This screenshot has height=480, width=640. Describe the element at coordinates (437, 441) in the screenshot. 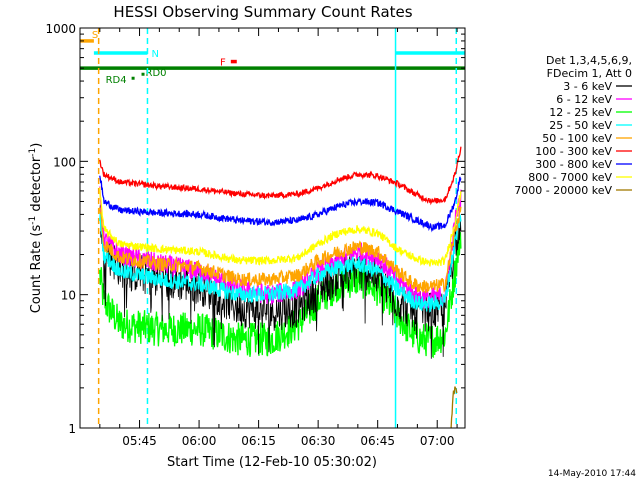

I see `x-tick-label: 07:00` at that location.